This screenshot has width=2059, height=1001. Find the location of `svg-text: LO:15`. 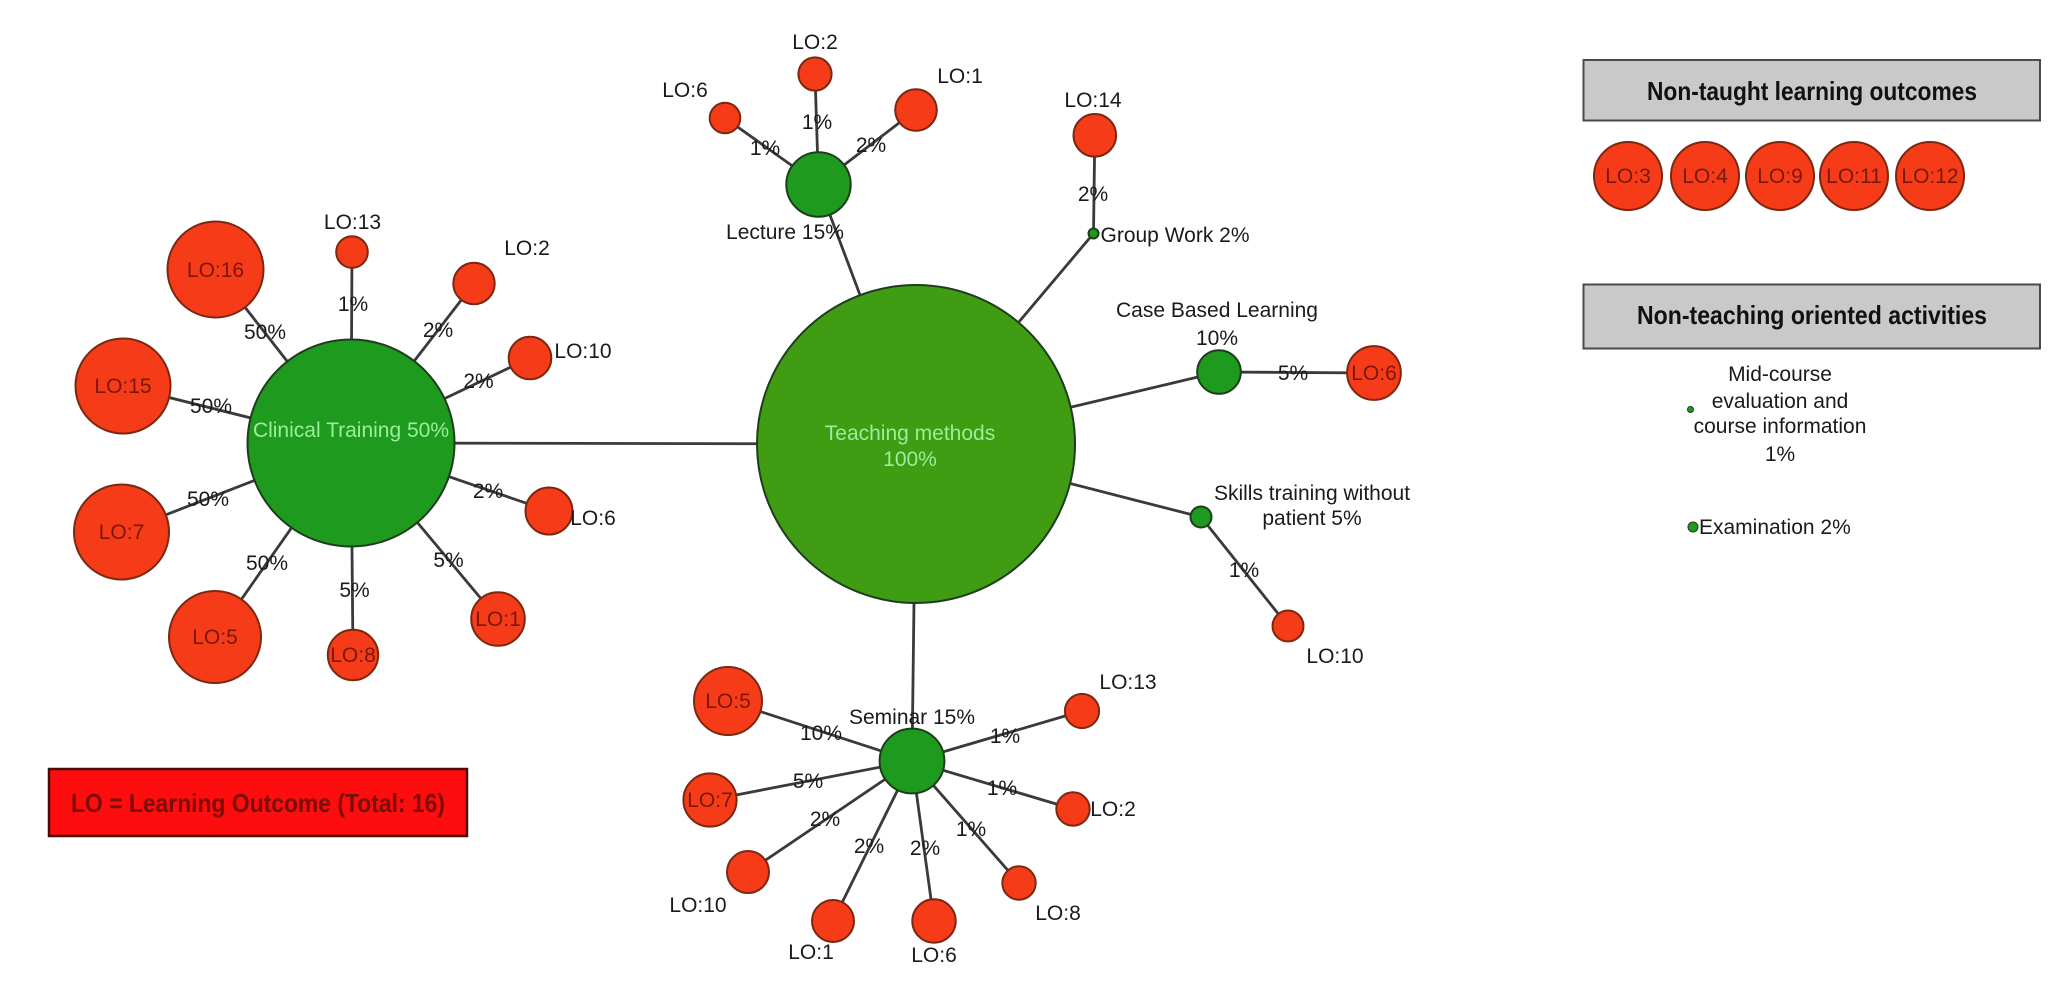

svg-text: LO:15 is located at coordinates (122, 386).